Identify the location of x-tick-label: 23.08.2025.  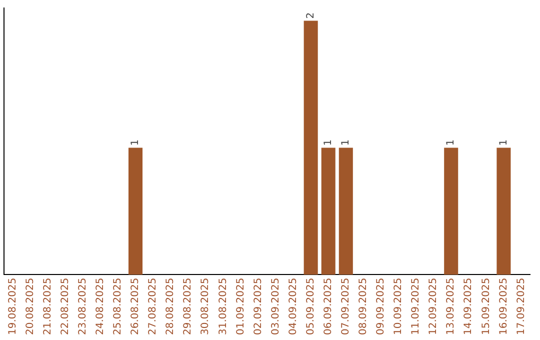
(82, 307).